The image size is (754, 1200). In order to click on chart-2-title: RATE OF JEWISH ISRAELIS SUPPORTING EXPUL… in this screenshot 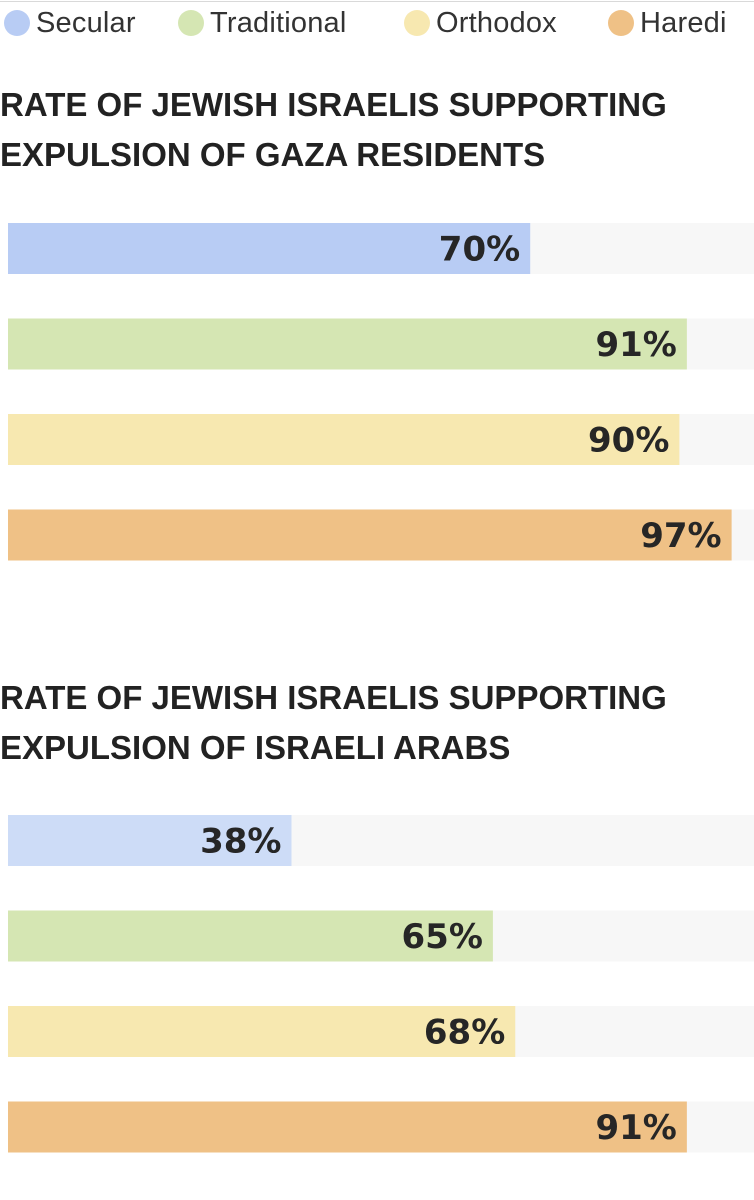, I will do `click(377, 723)`.